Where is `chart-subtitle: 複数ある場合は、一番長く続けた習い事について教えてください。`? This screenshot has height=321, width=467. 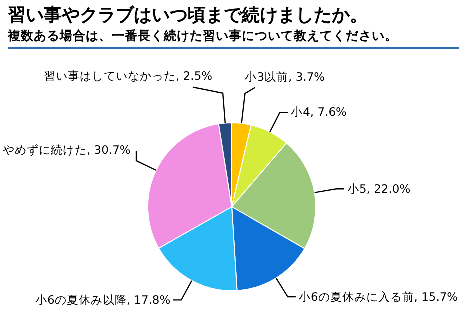 chart-subtitle: 複数ある場合は、一番長く続けた習い事について教えてください。 is located at coordinates (233, 38).